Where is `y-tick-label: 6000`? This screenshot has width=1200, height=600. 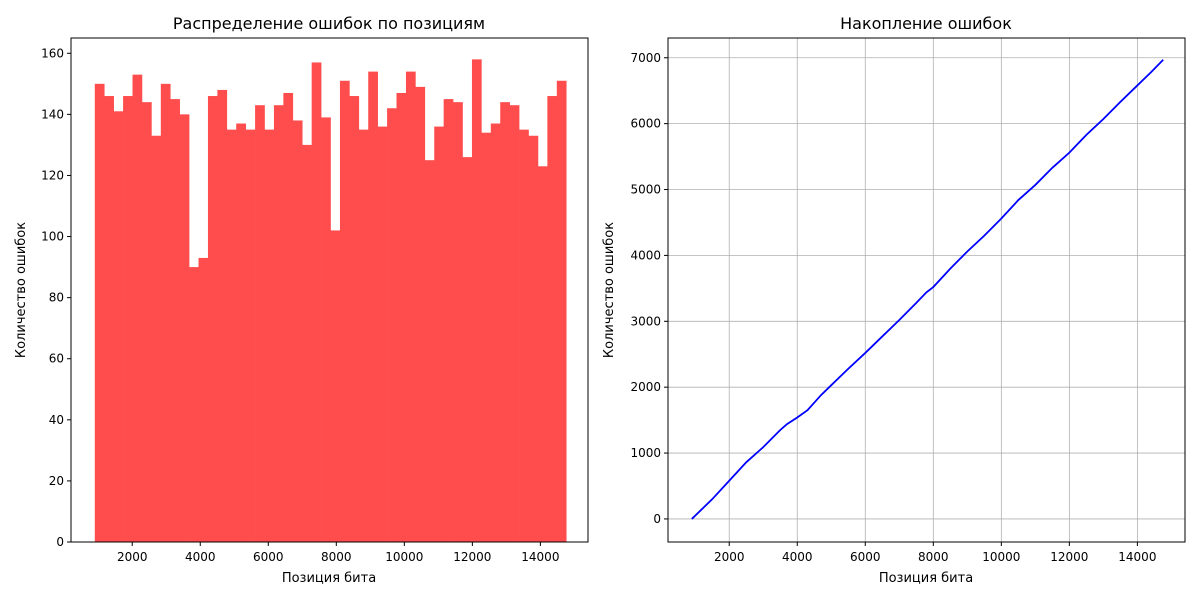
y-tick-label: 6000 is located at coordinates (645, 124).